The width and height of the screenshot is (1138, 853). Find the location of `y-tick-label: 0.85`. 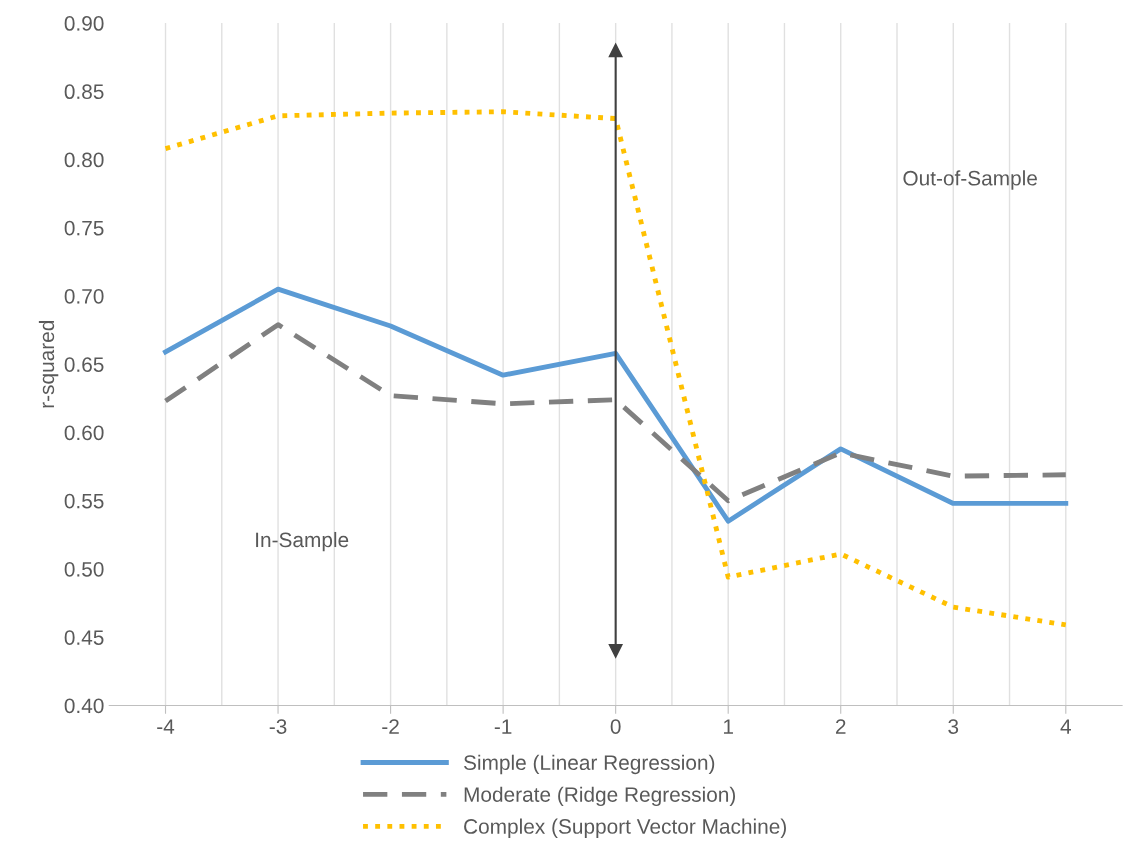

y-tick-label: 0.85 is located at coordinates (84, 92).